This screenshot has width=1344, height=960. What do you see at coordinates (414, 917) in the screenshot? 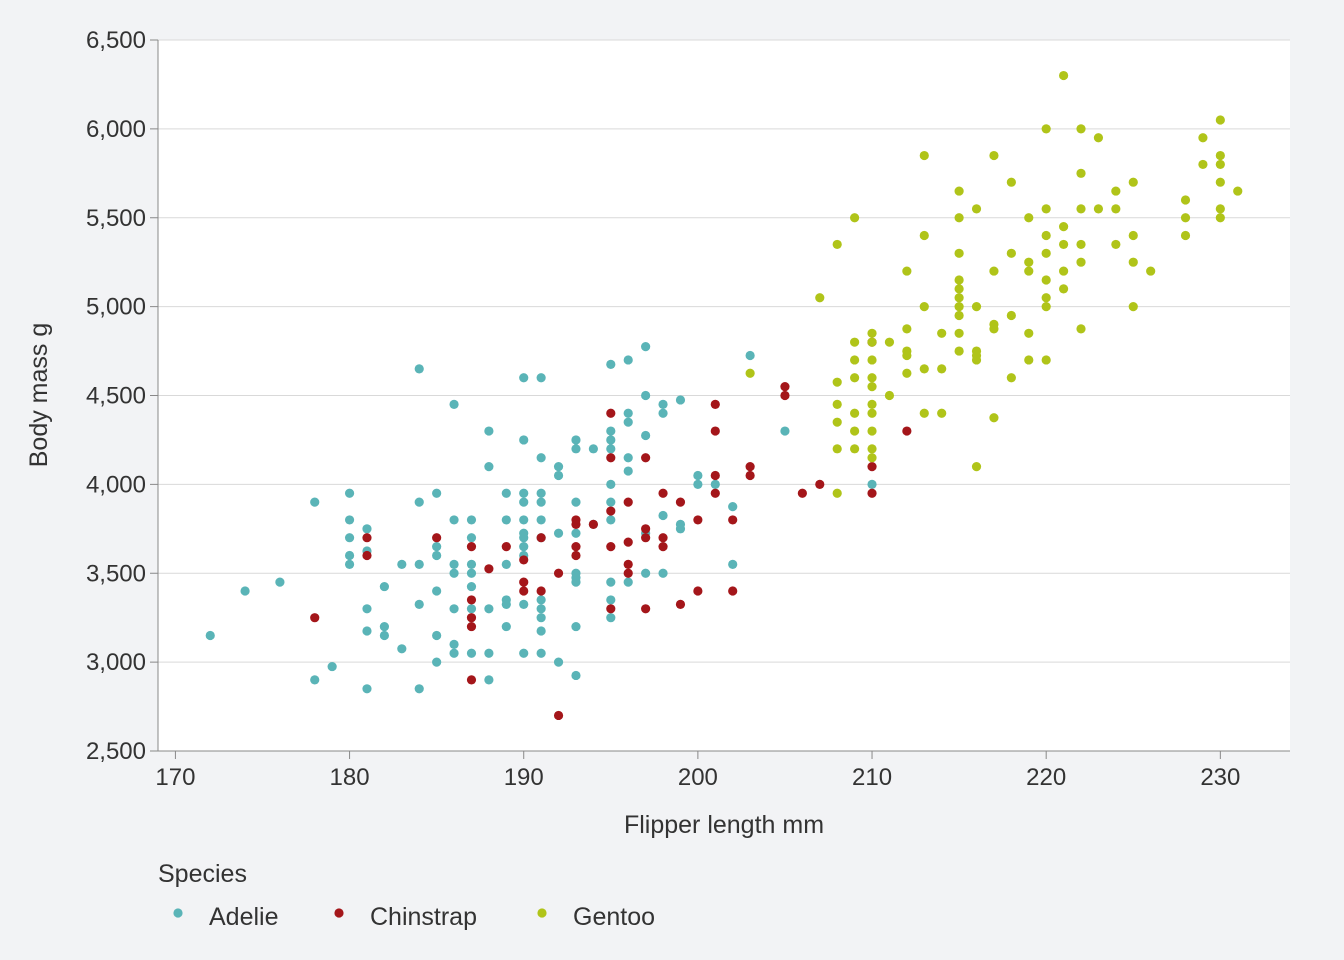
I see `legend-items: Adelie Chinstrap Gentoo` at bounding box center [414, 917].